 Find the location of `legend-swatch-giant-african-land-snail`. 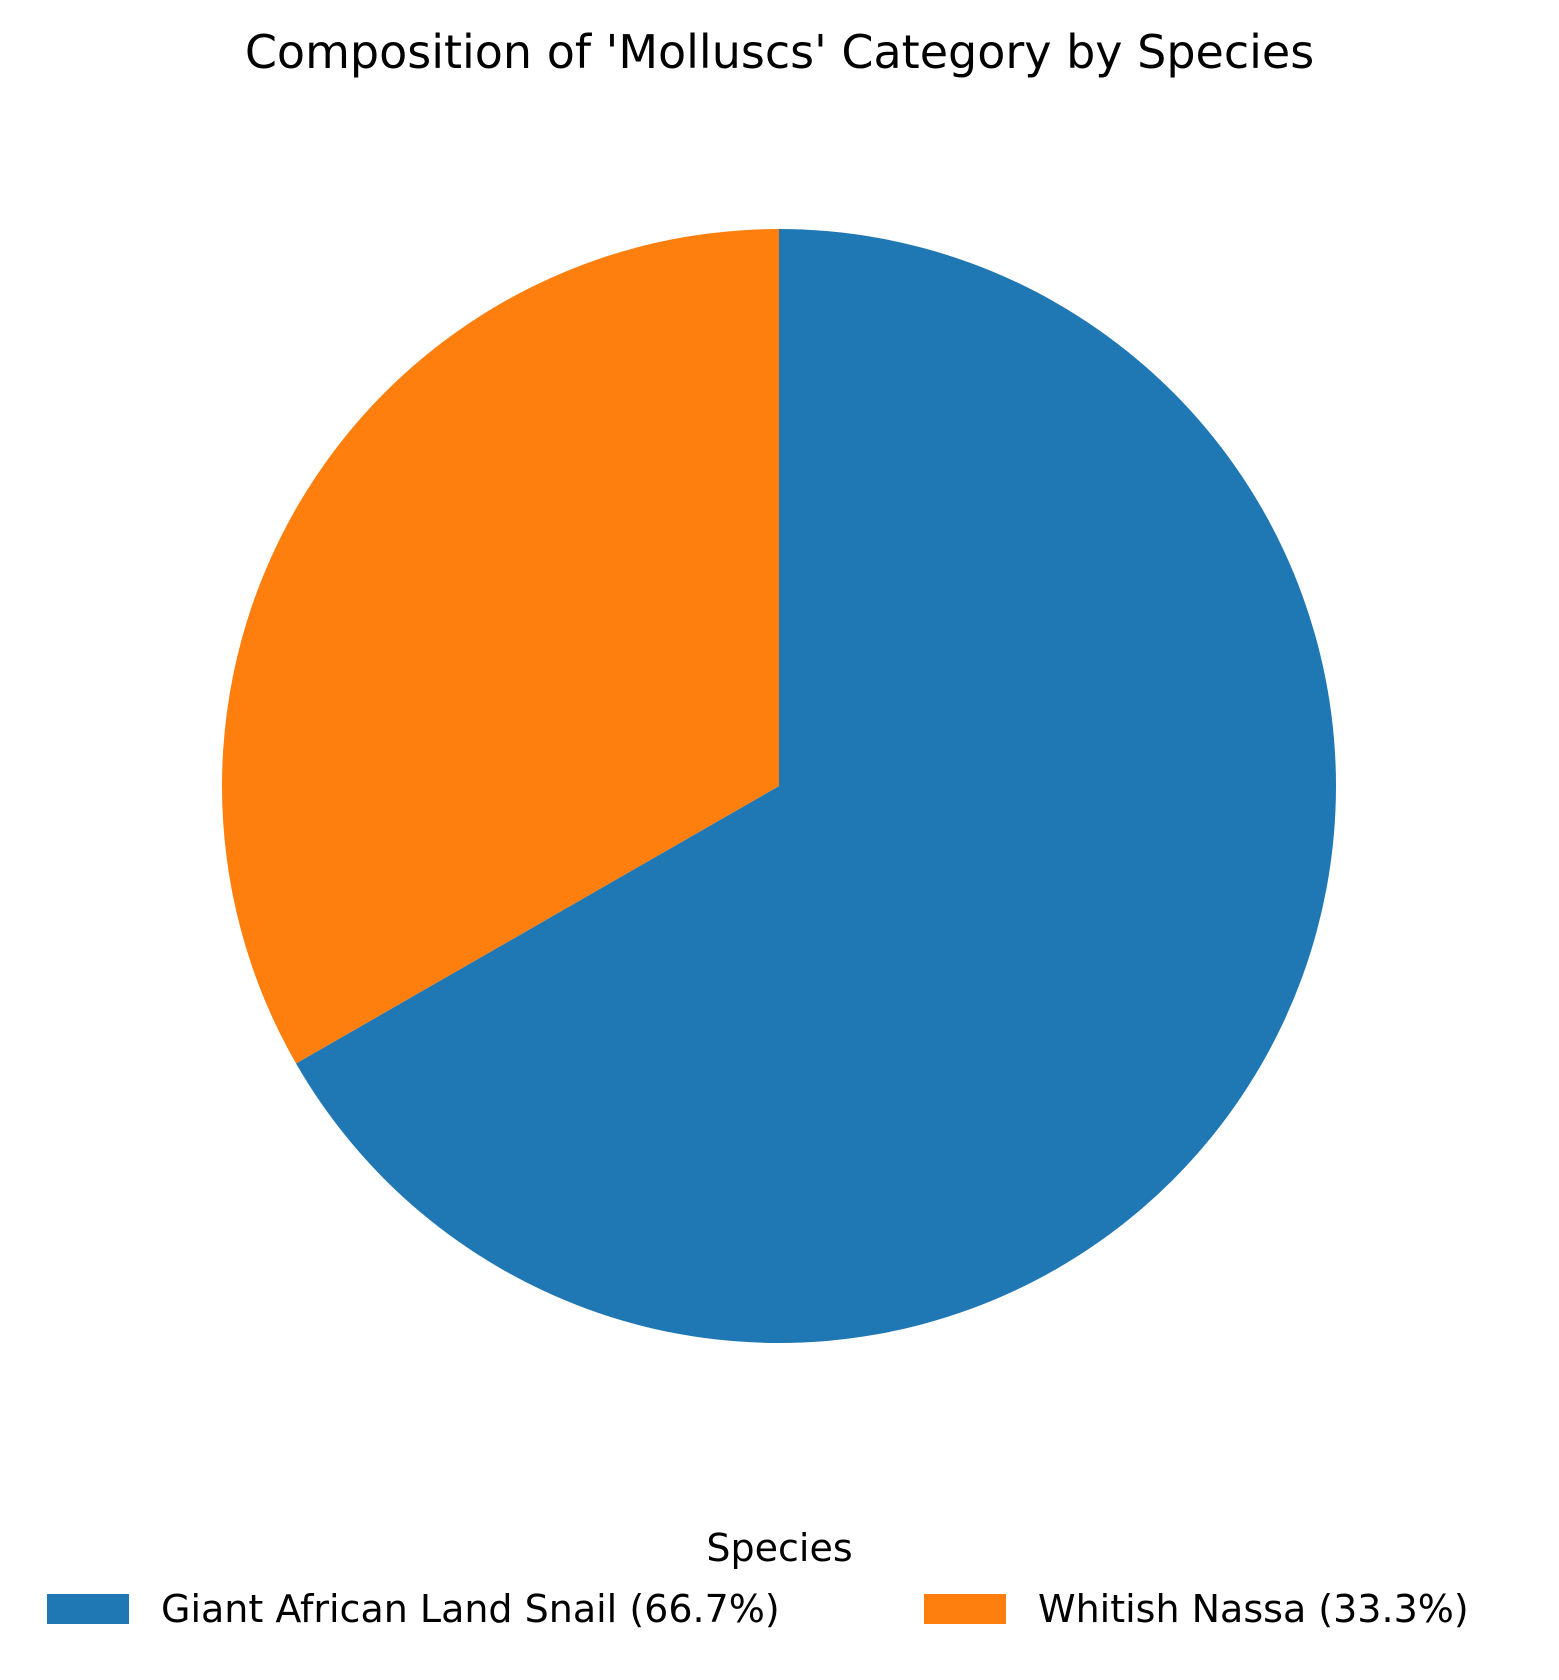

legend-swatch-giant-african-land-snail is located at coordinates (88, 1609).